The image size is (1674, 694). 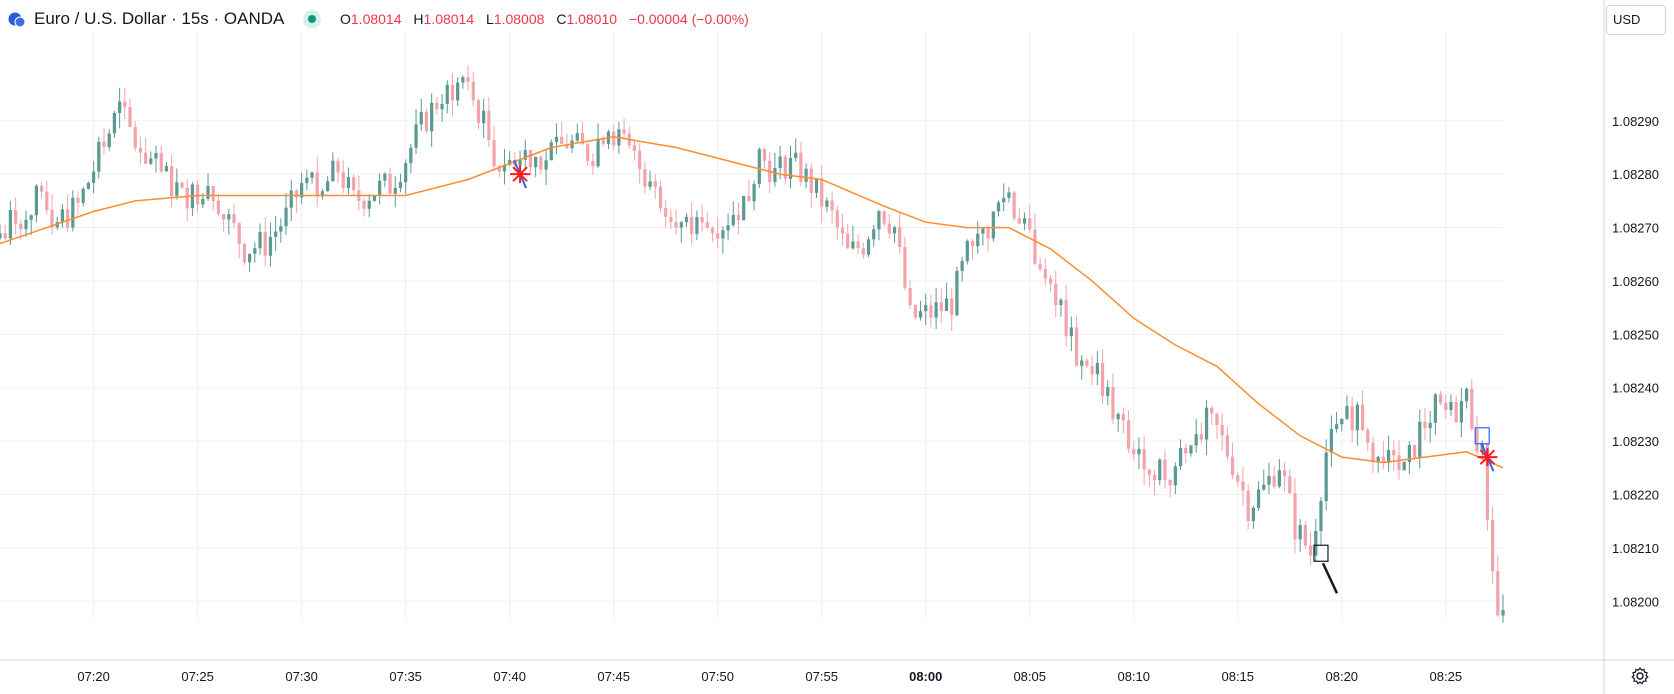 What do you see at coordinates (1640, 676) in the screenshot?
I see `settings-gear-icon` at bounding box center [1640, 676].